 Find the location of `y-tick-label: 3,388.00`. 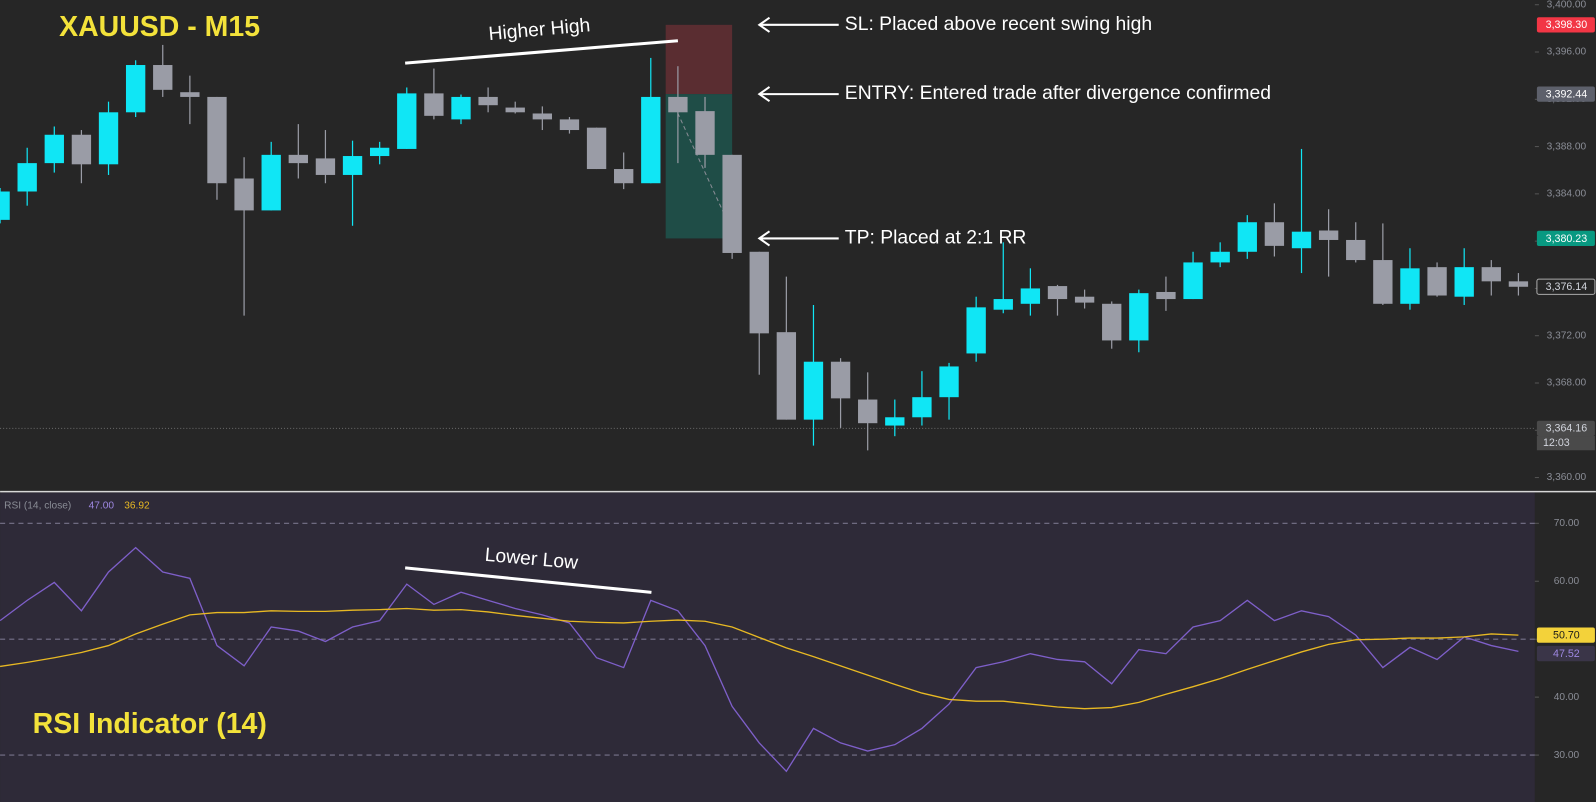

y-tick-label: 3,388.00 is located at coordinates (1567, 146).